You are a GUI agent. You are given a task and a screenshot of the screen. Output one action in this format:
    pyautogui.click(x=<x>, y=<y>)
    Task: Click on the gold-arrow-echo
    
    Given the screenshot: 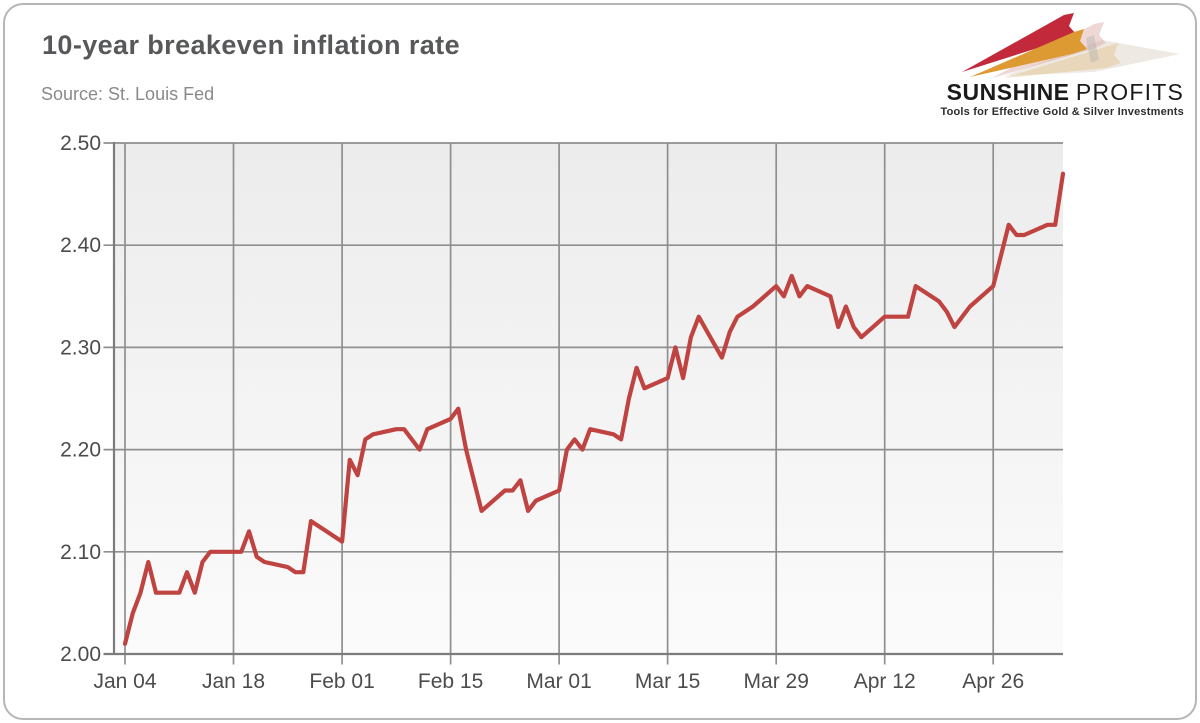 What is the action you would take?
    pyautogui.click(x=1062, y=60)
    